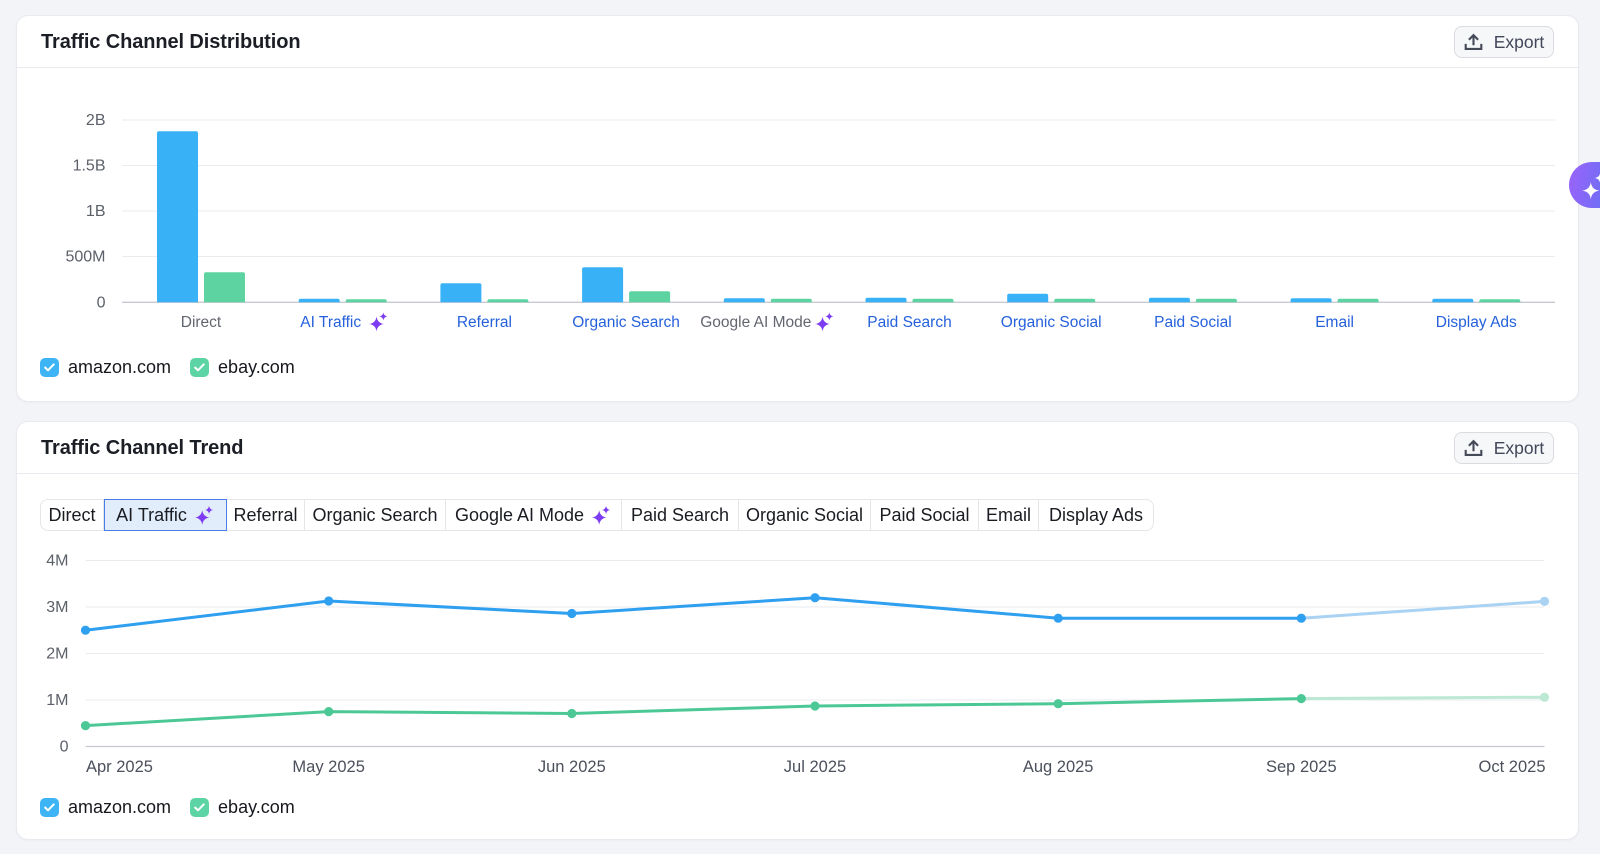 This screenshot has height=854, width=1600. Describe the element at coordinates (96, 120) in the screenshot. I see `svg-text: 2B` at that location.